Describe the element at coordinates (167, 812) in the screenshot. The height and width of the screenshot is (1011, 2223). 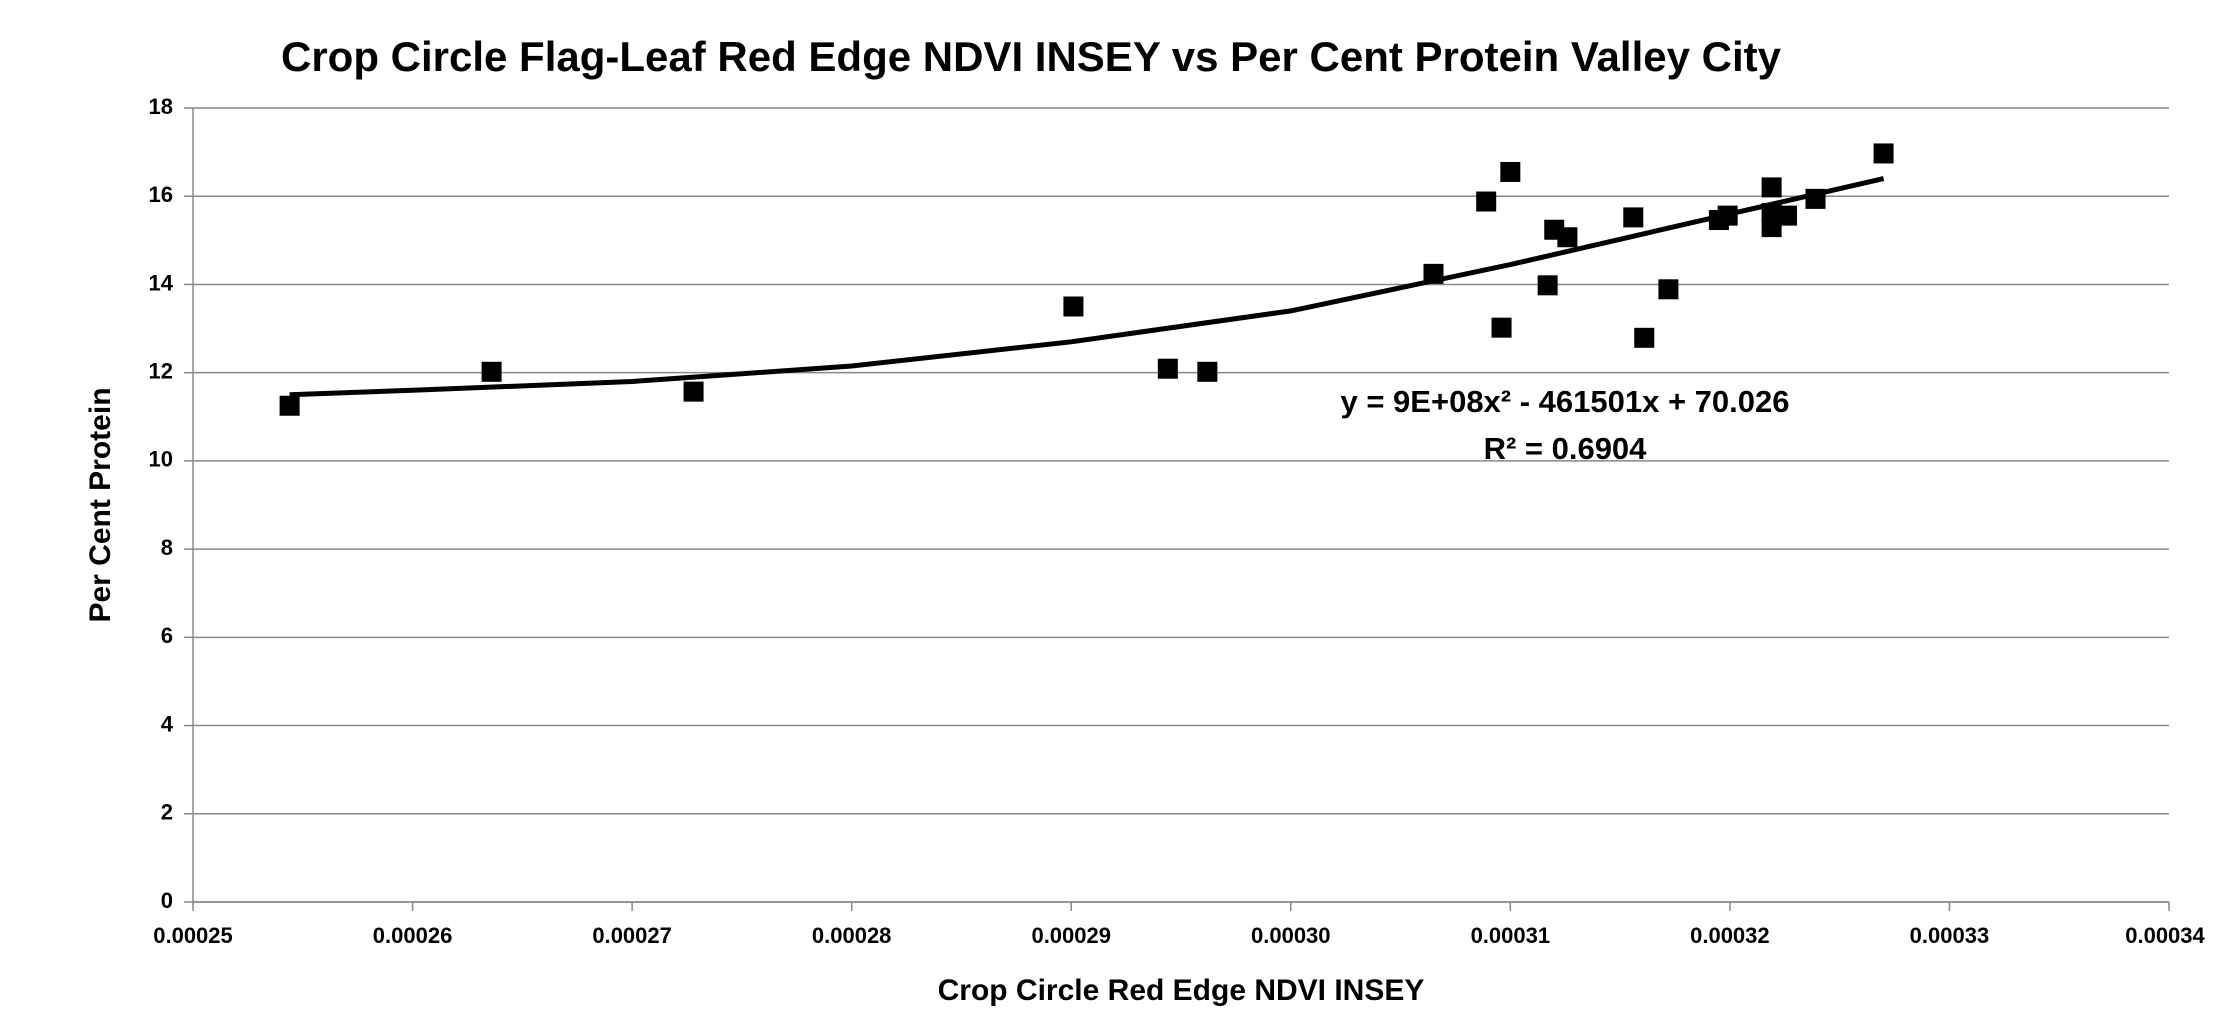
I see `y-tick-label: 2` at that location.